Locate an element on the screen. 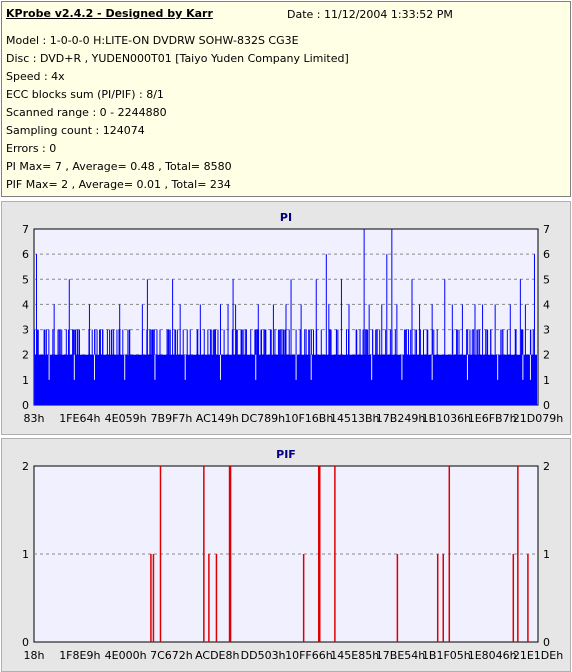 This screenshot has height=672, width=572. pif-summary-line: PIF Max= 2 , Average= 0.01 , Total= 234 is located at coordinates (118, 184).